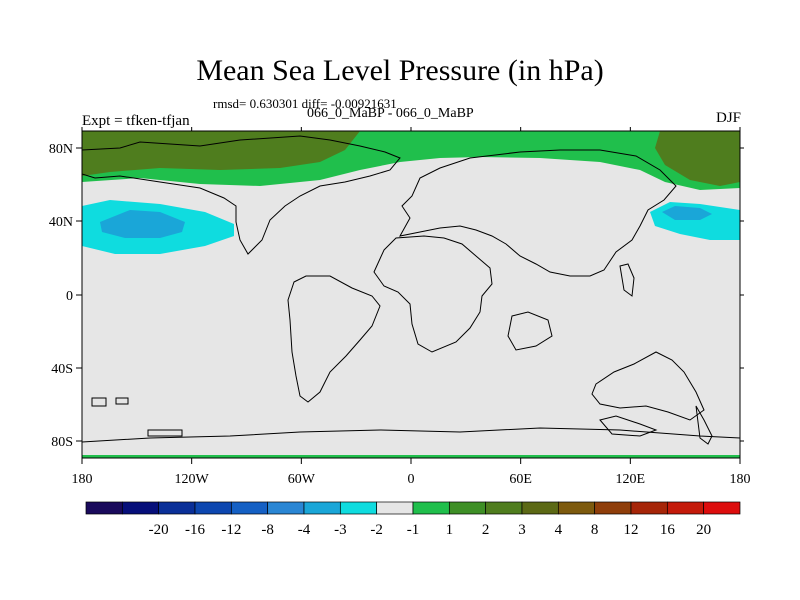 The height and width of the screenshot is (600, 800). Describe the element at coordinates (631, 479) in the screenshot. I see `x-tick-label: 120E` at that location.